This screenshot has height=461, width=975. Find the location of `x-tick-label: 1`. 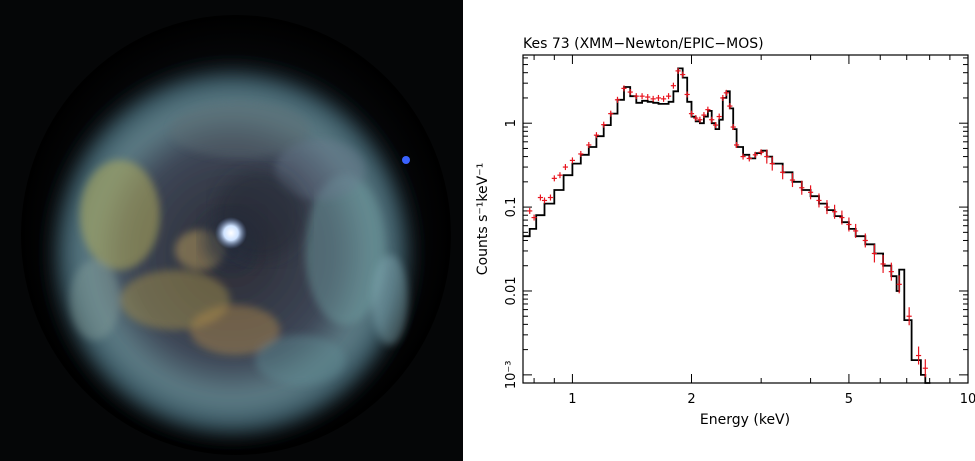

x-tick-label: 1 is located at coordinates (572, 399).